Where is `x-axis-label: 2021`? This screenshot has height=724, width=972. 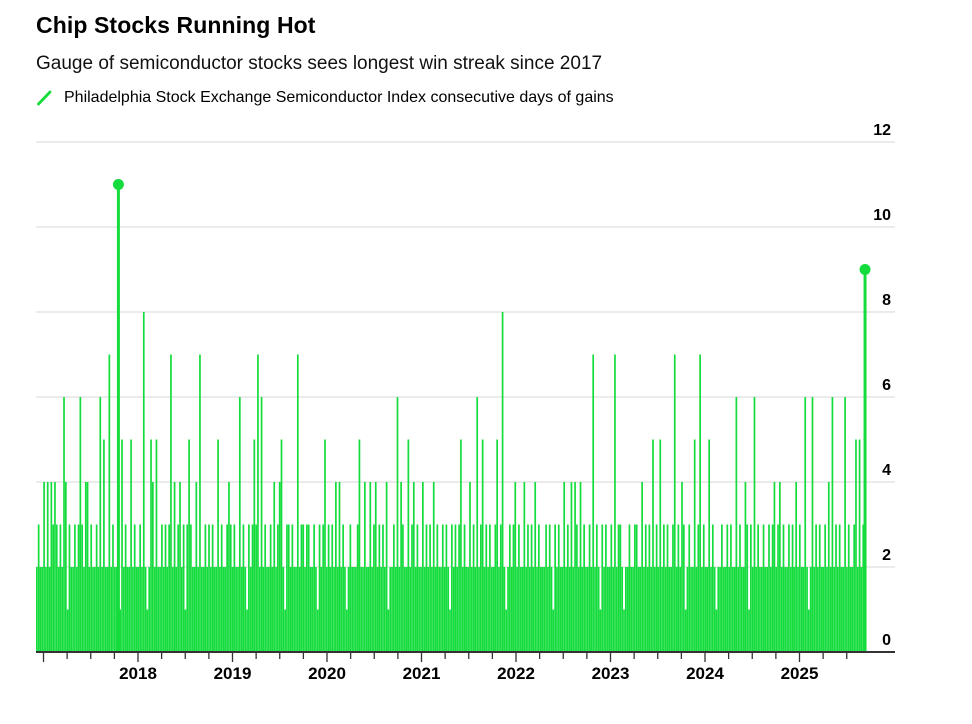
x-axis-label: 2021 is located at coordinates (422, 673).